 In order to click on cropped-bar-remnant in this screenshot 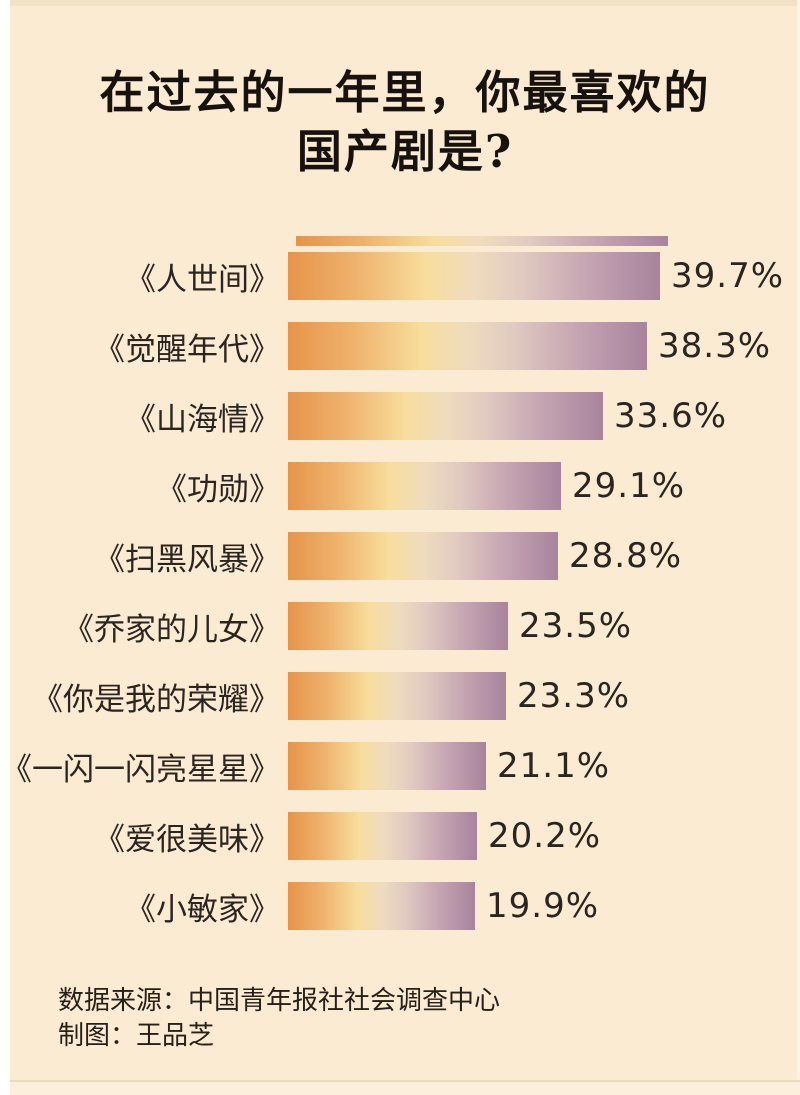, I will do `click(482, 241)`.